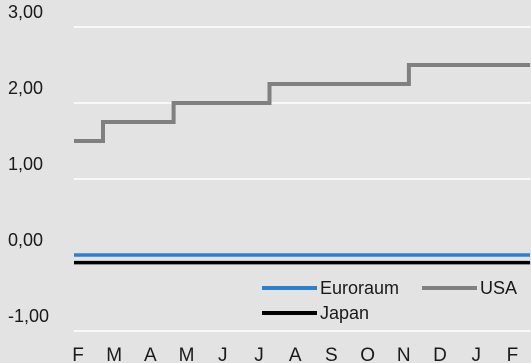 Image resolution: width=531 pixels, height=363 pixels. I want to click on y-tick-label: 3,00, so click(25, 12).